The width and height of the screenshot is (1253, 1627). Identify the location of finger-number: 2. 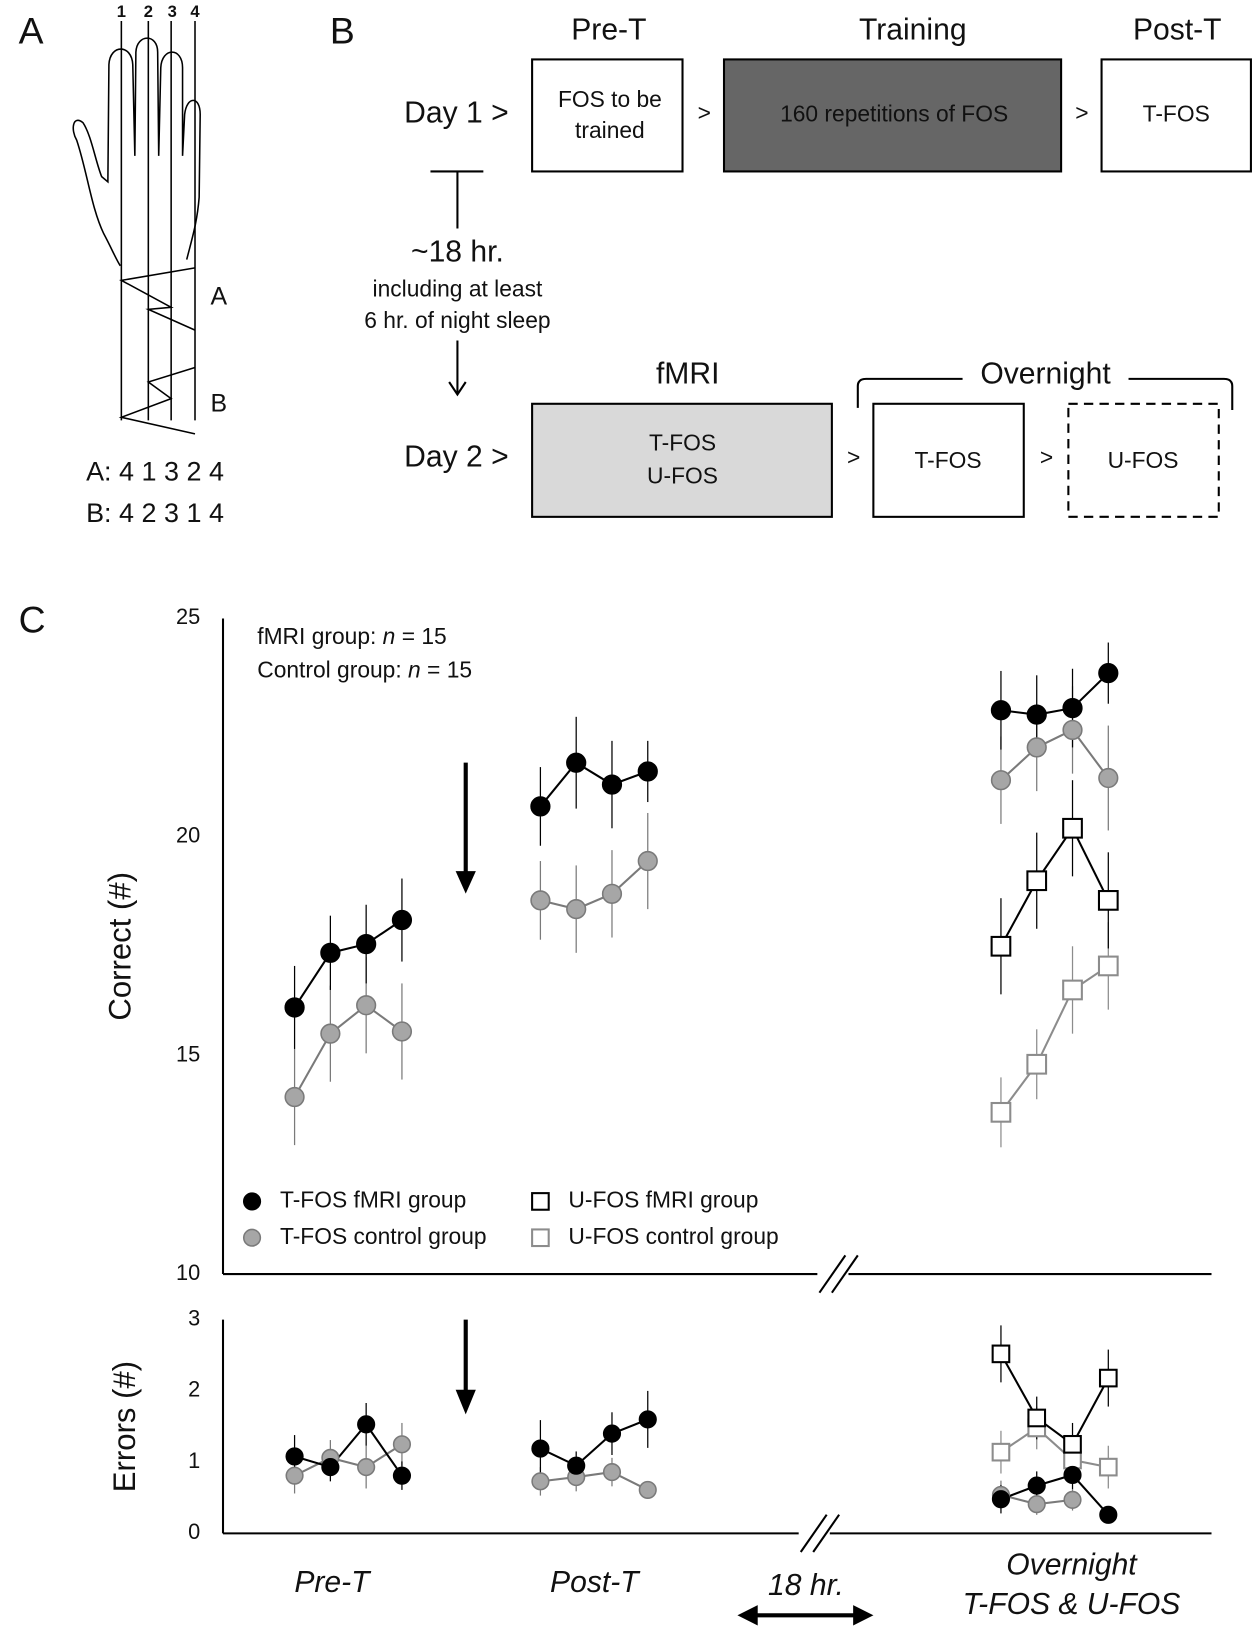
(148, 11).